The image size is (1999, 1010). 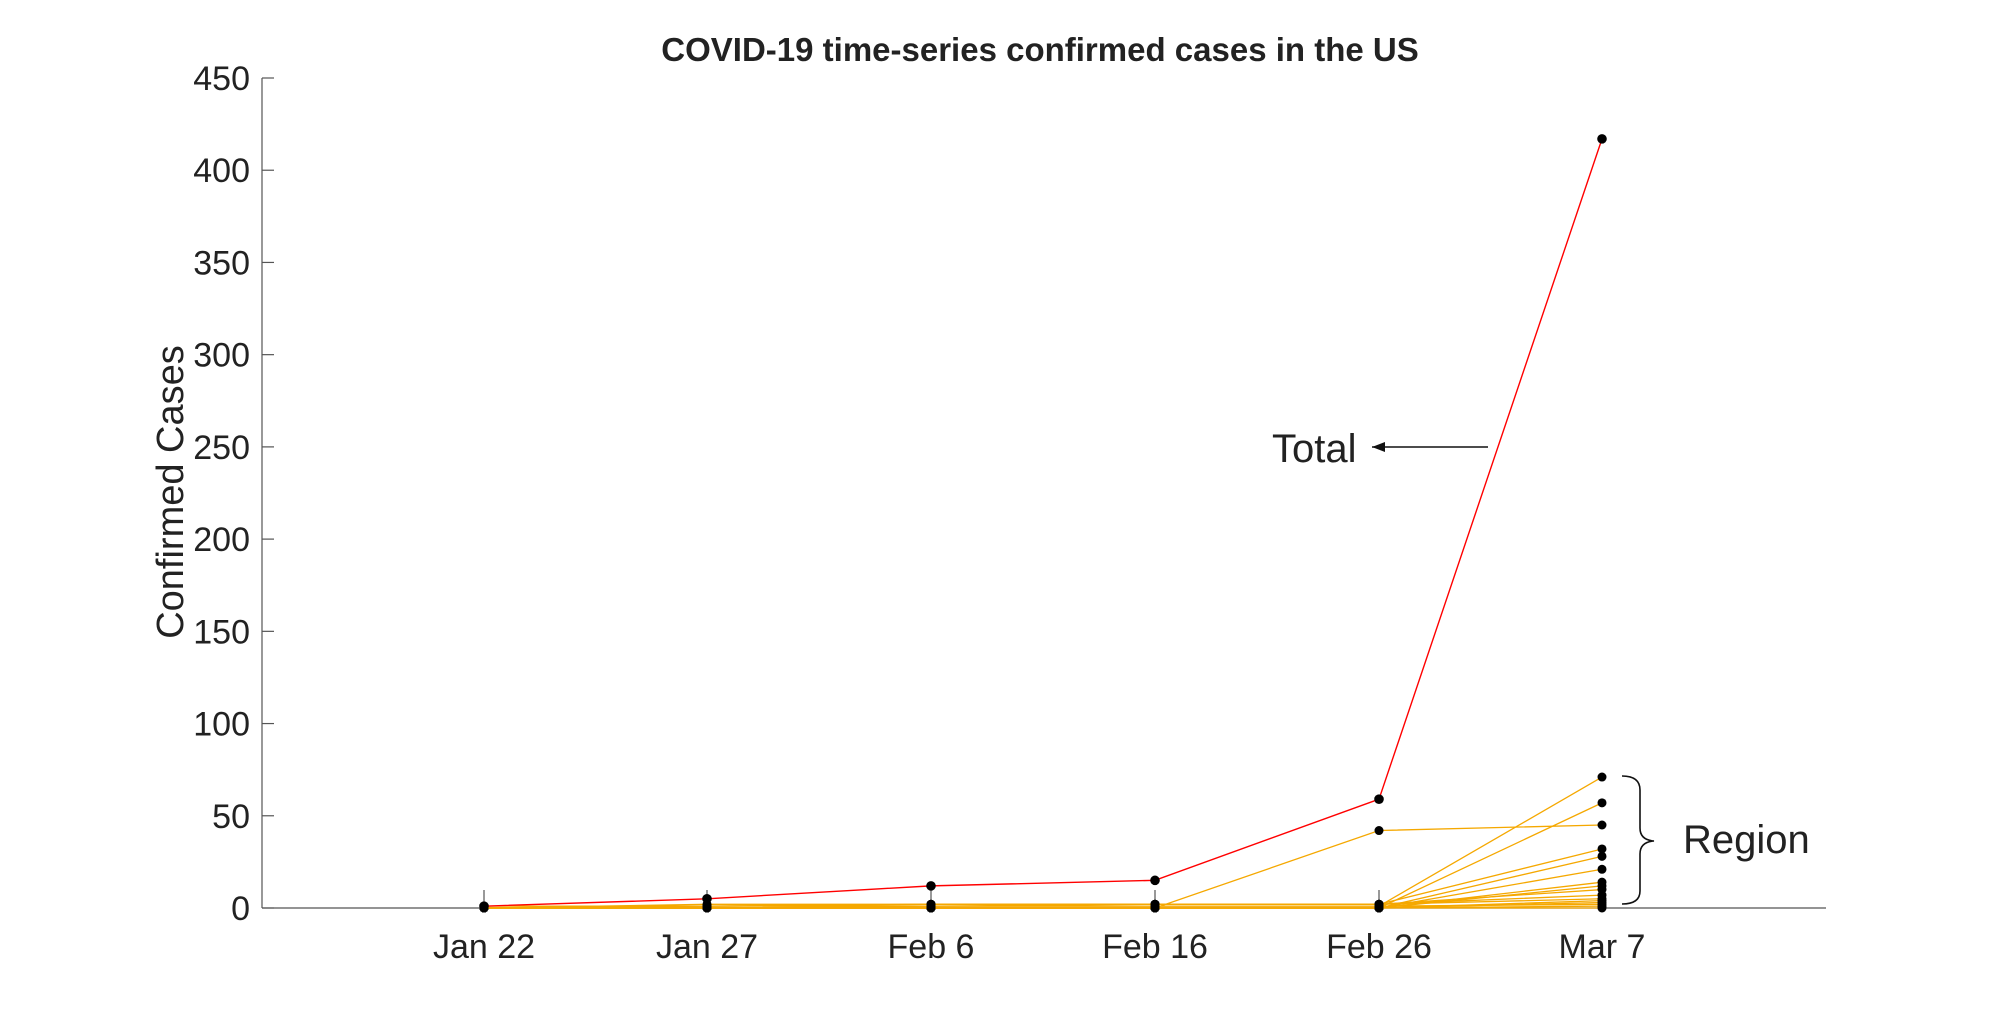 What do you see at coordinates (221, 725) in the screenshot?
I see `y-tick-label: 100` at bounding box center [221, 725].